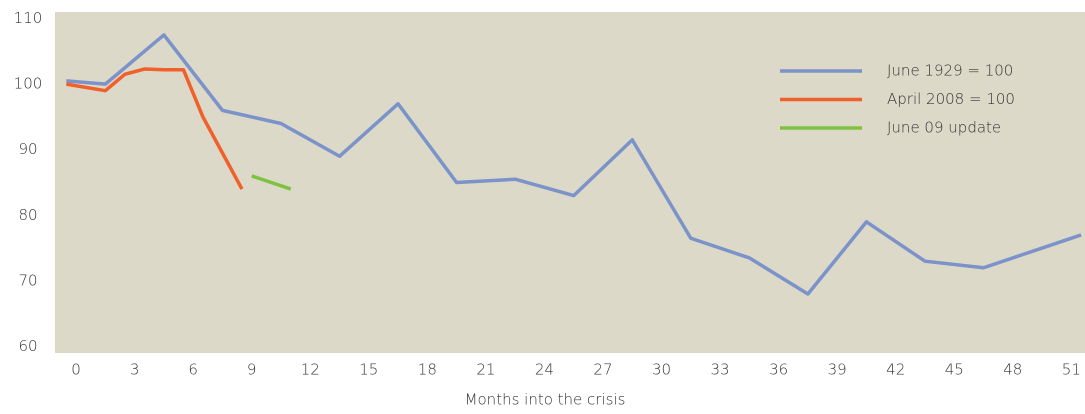 The height and width of the screenshot is (414, 1085). Describe the element at coordinates (27, 215) in the screenshot. I see `y-tick-label: 80` at that location.